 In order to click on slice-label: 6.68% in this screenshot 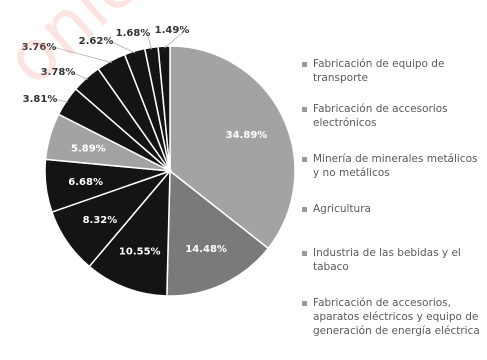, I will do `click(85, 182)`.